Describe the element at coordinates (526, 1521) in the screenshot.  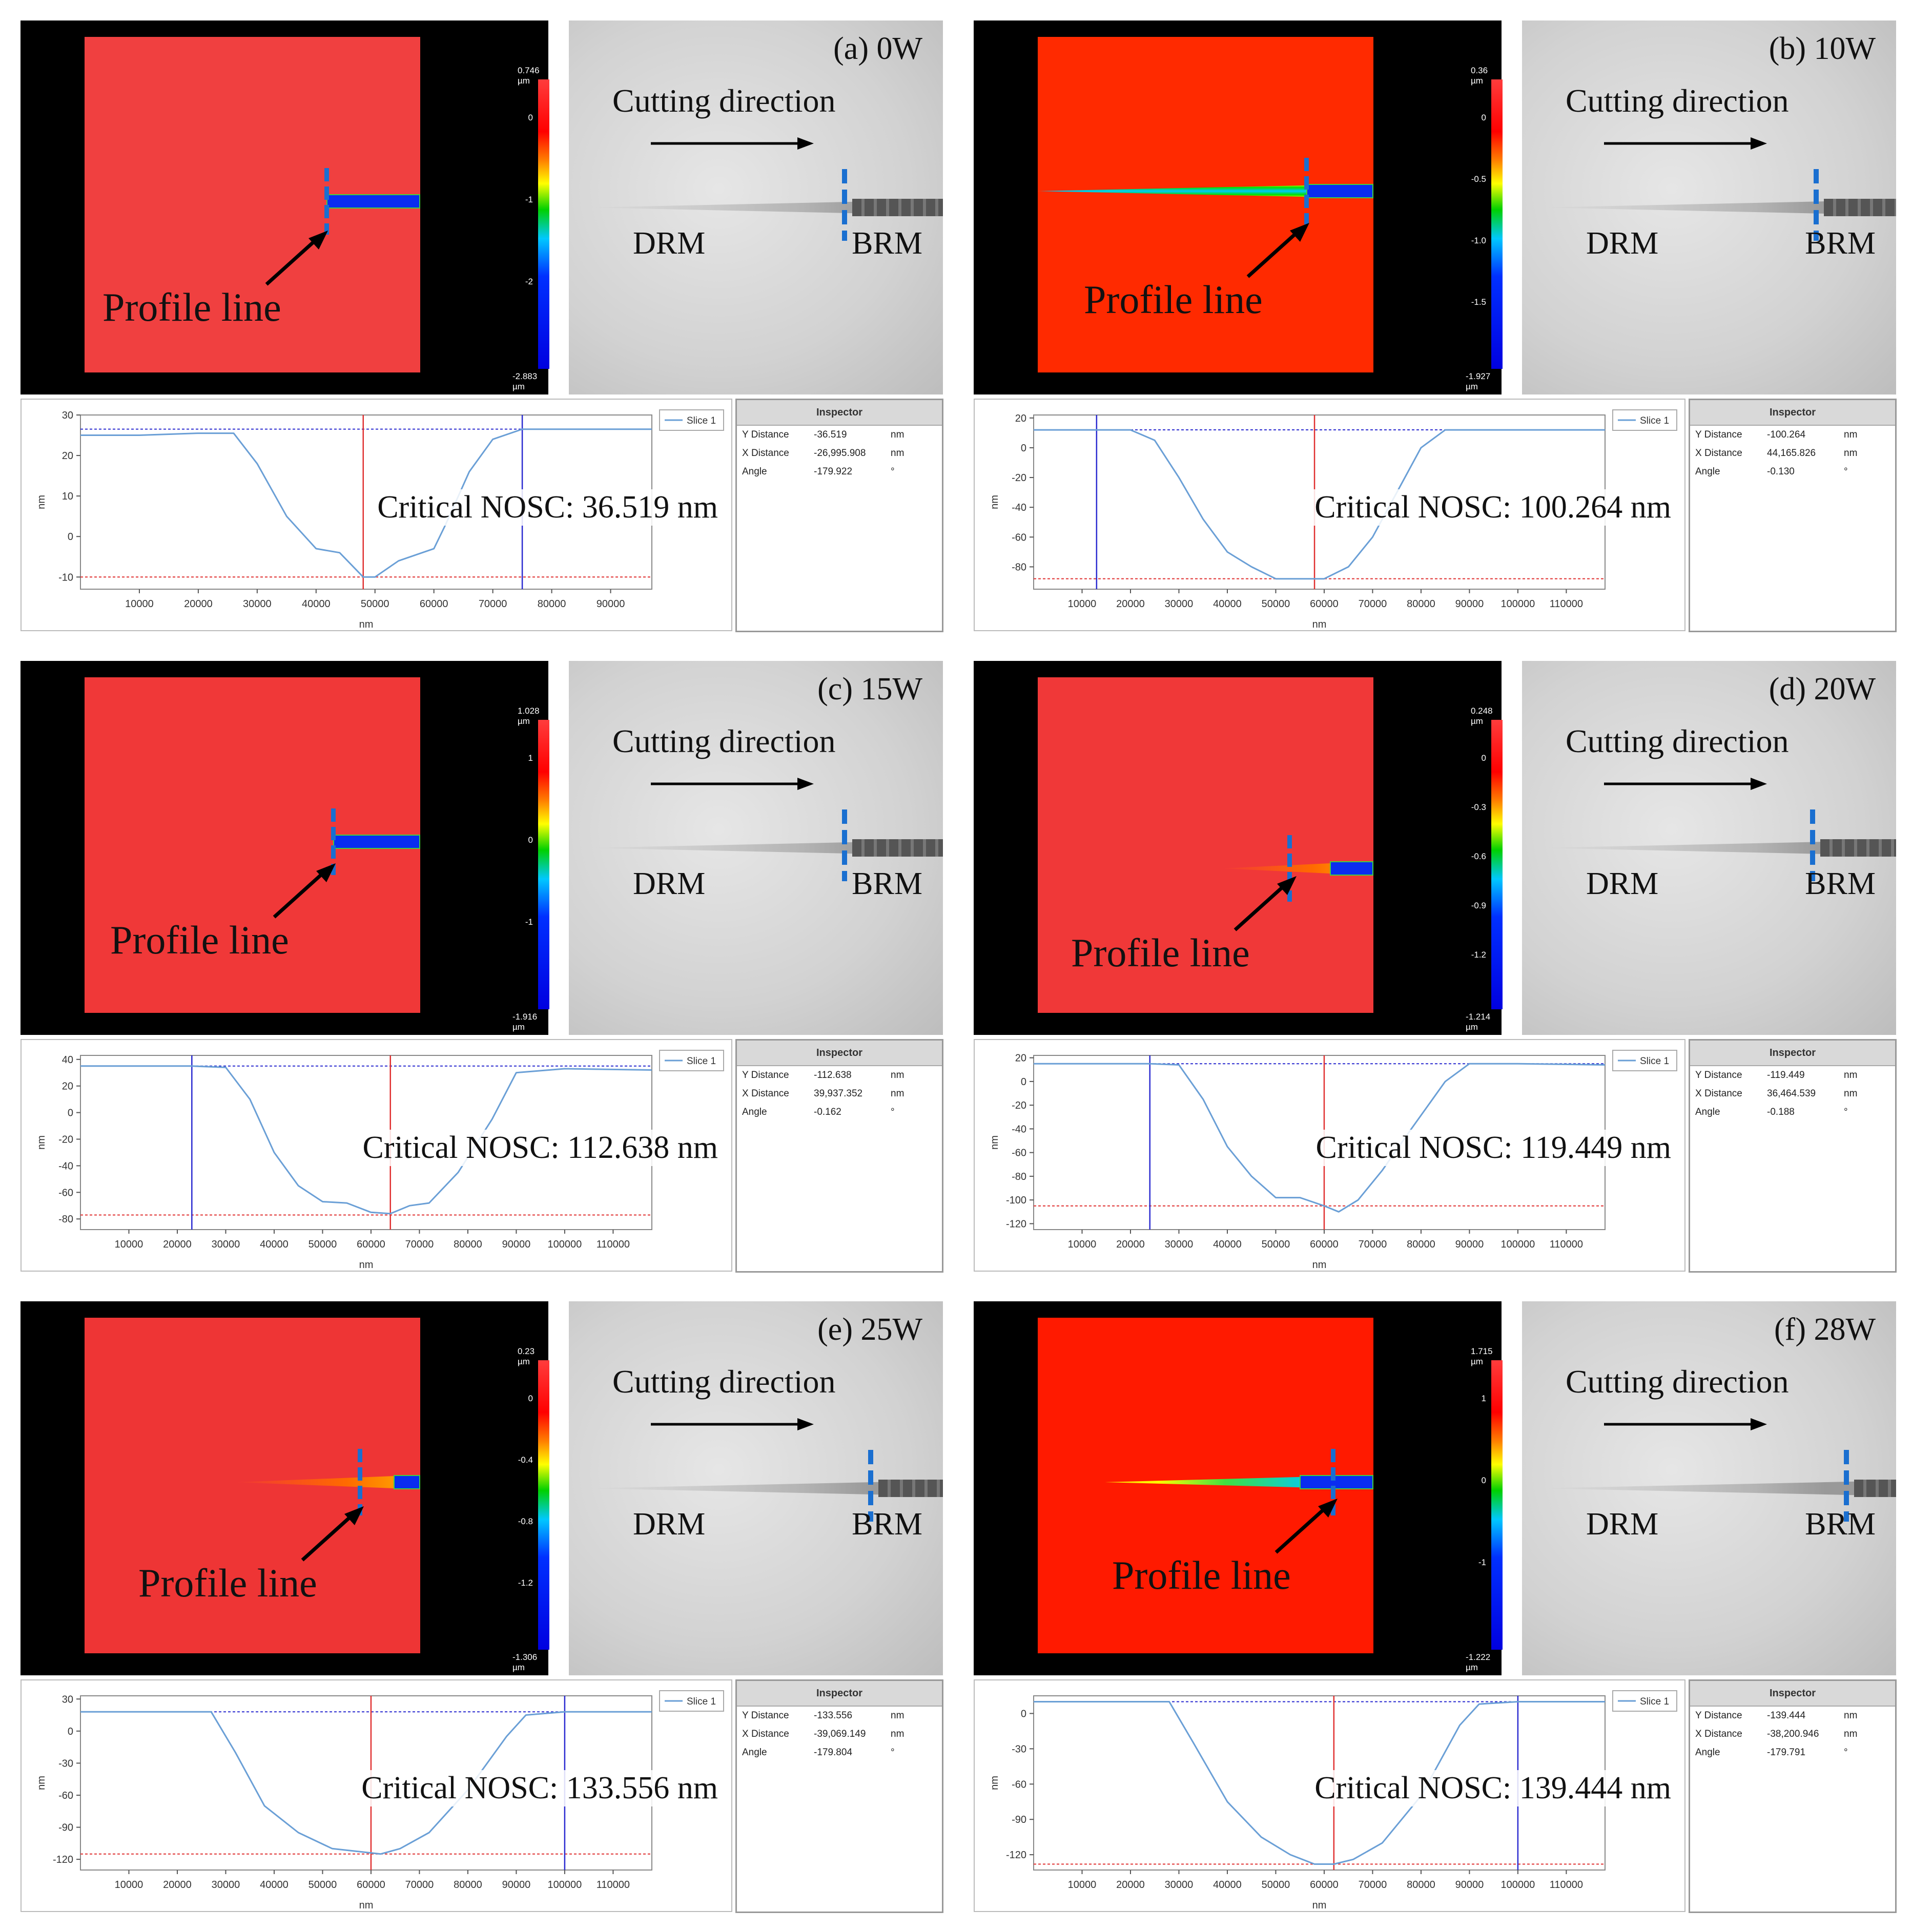
I see `colorbar-tick: -0.8` at that location.